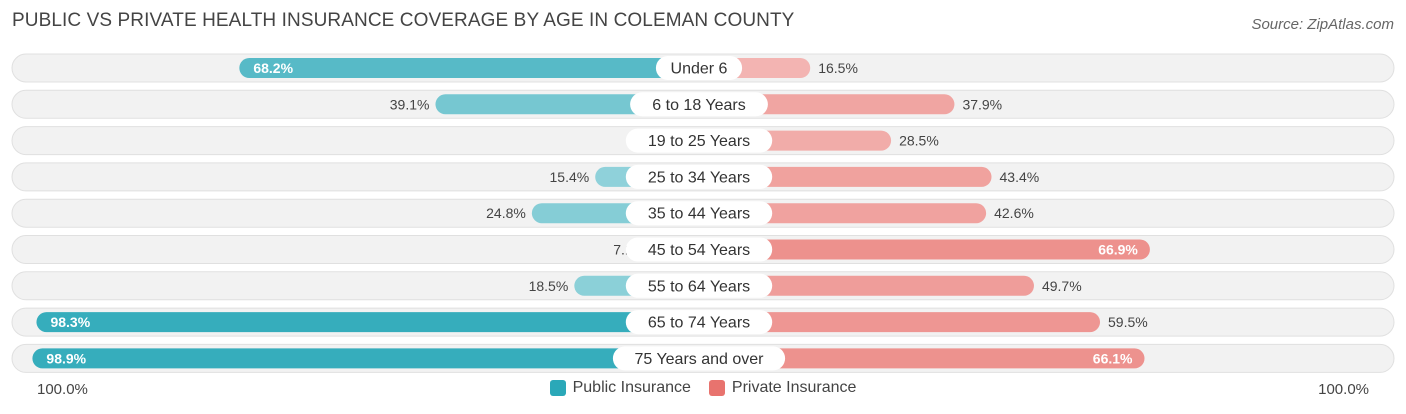 This screenshot has width=1406, height=414. Describe the element at coordinates (838, 68) in the screenshot. I see `value-label-private: 16.5%` at that location.